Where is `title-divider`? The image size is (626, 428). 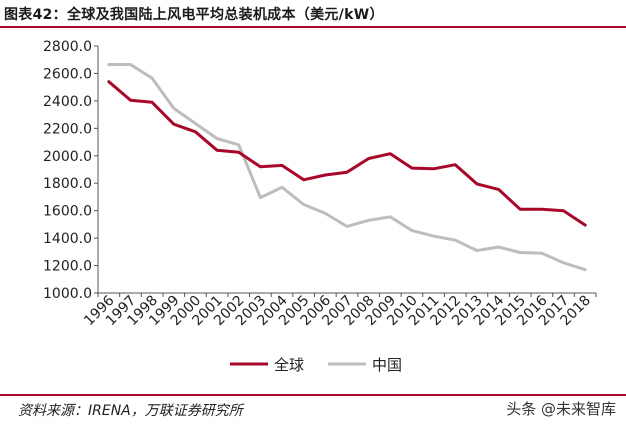 title-divider is located at coordinates (313, 27).